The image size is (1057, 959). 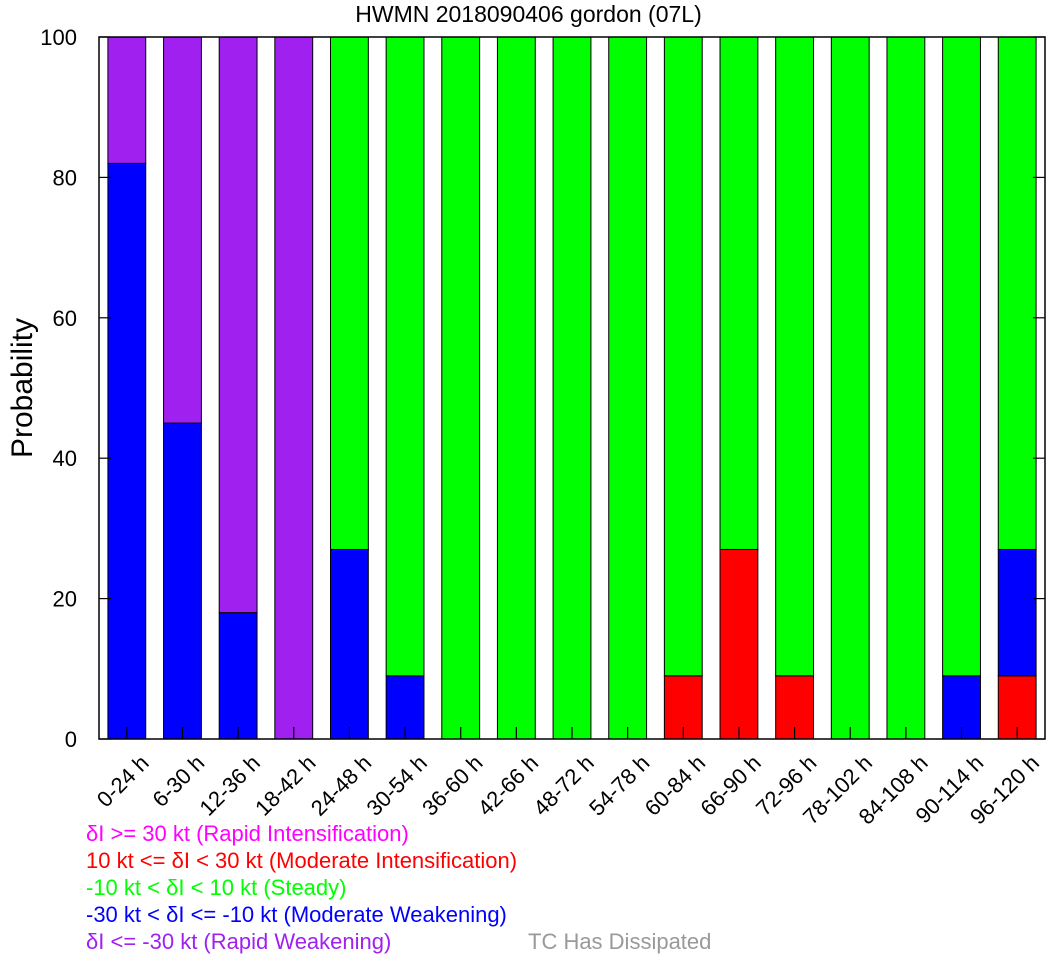 What do you see at coordinates (65, 458) in the screenshot?
I see `y-tick-label: 40` at bounding box center [65, 458].